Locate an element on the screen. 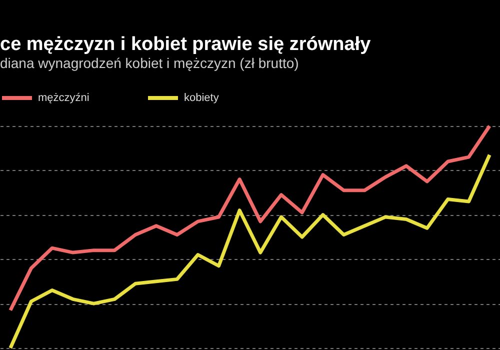 The width and height of the screenshot is (500, 350). chart-subtitle: diana wynagrodzeń kobiet i mężczyzn (zł brutto) is located at coordinates (149, 63).